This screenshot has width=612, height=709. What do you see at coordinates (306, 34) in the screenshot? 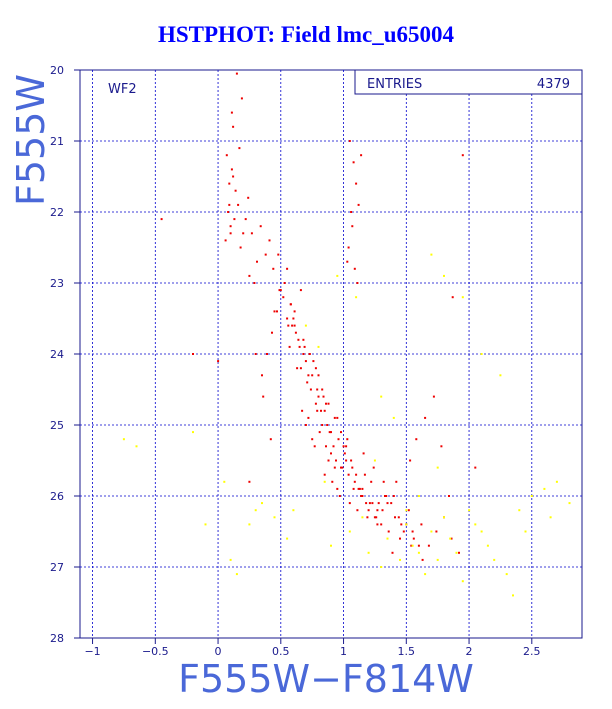
I see `page-title: HSTPHOT: Field lmc_u65004` at bounding box center [306, 34].